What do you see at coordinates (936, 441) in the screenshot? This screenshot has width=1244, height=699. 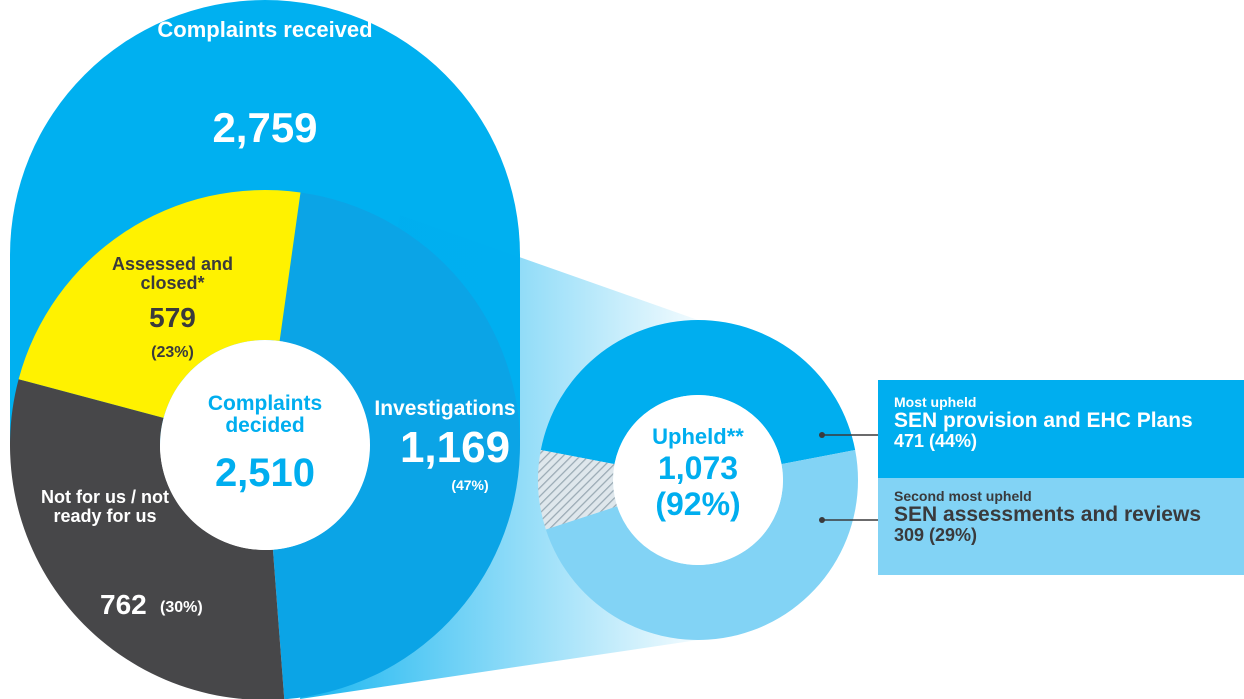 I see `box-value: 471 (44%)` at bounding box center [936, 441].